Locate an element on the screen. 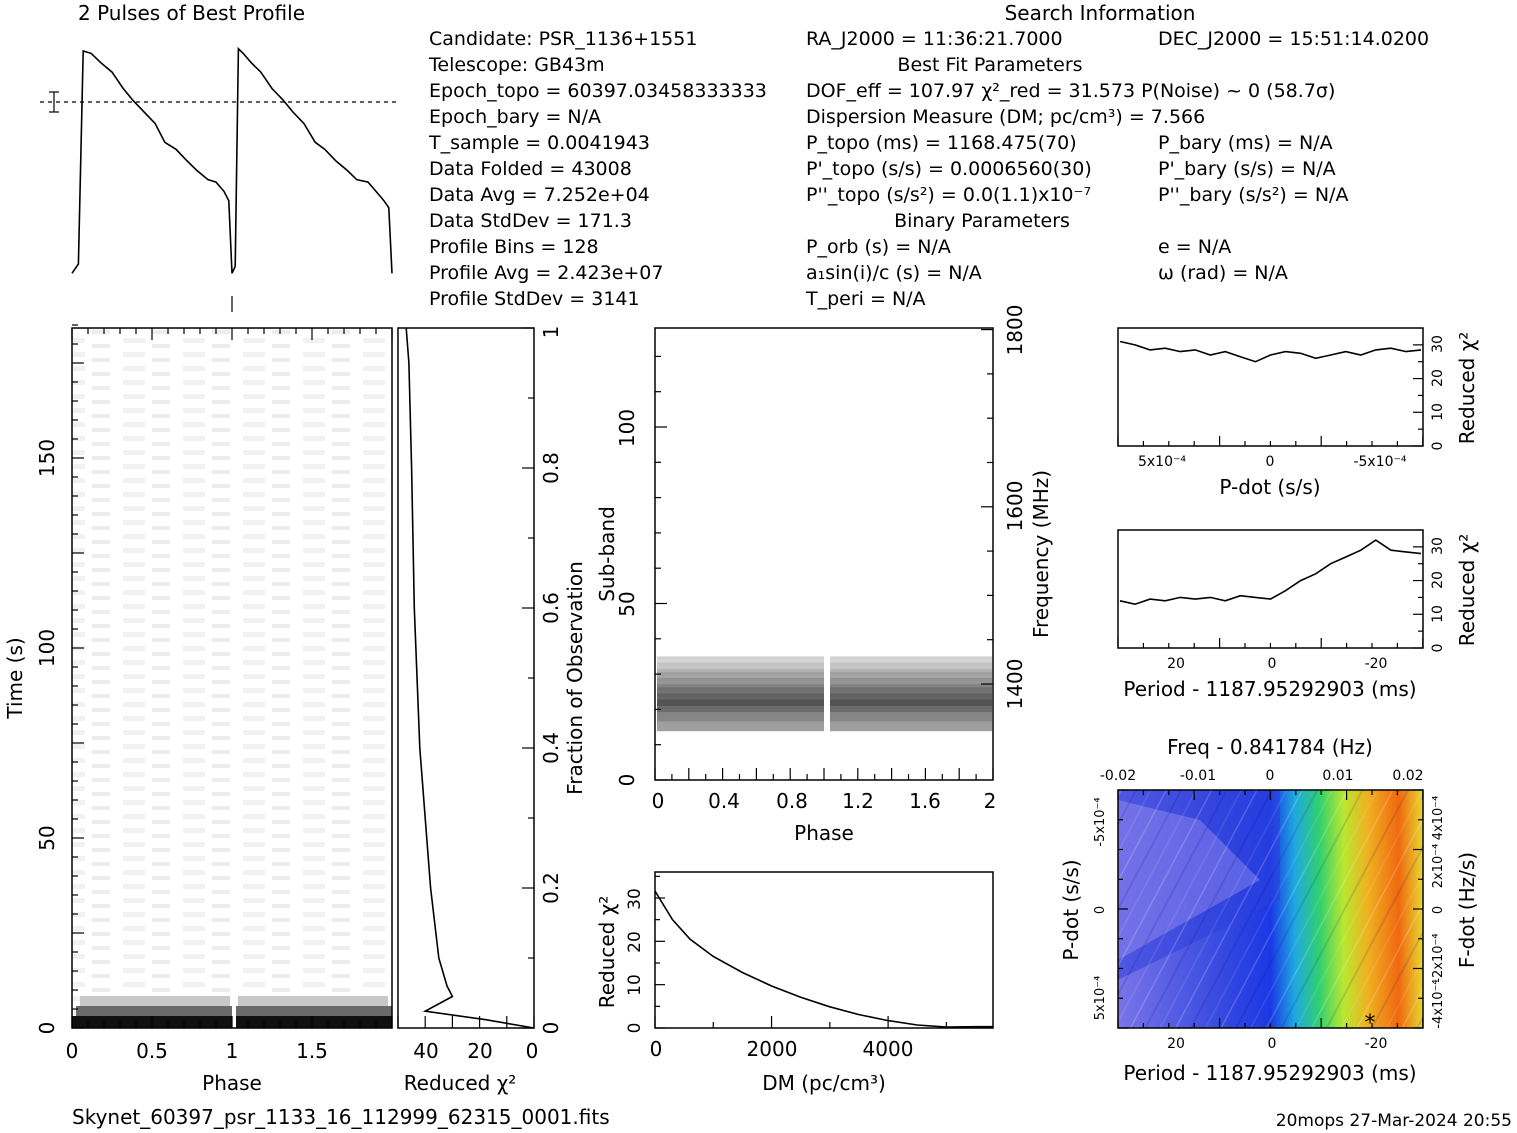 Image resolution: width=1517 pixels, height=1133 pixels. pdd-topo: P''_topo (s/s²) = 0.0(1.1)x10⁻⁷ is located at coordinates (949, 195).